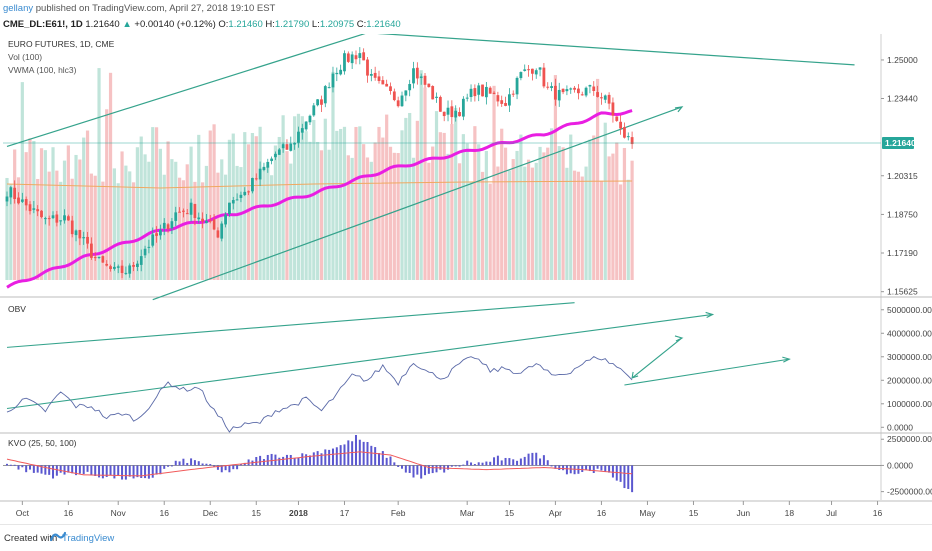  Describe the element at coordinates (42, 70) in the screenshot. I see `indicator-label-vwma: VWMA (100, hlc3)` at that location.